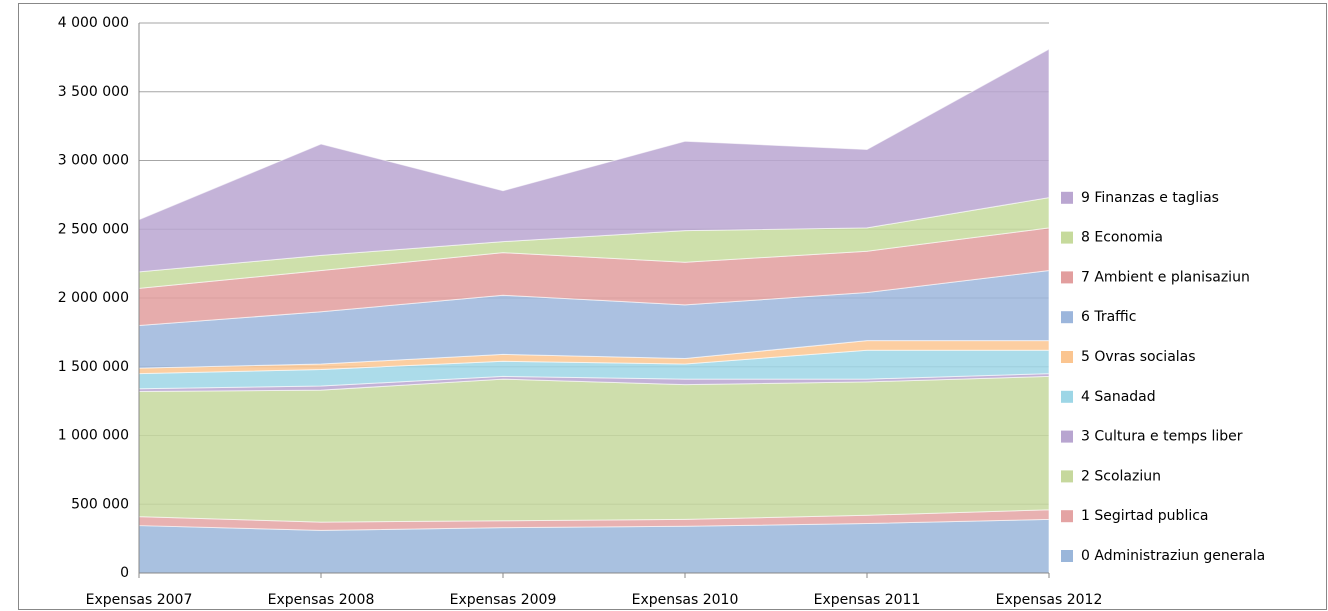  Describe the element at coordinates (93, 367) in the screenshot. I see `y-tick-label: 1 500 000` at that location.